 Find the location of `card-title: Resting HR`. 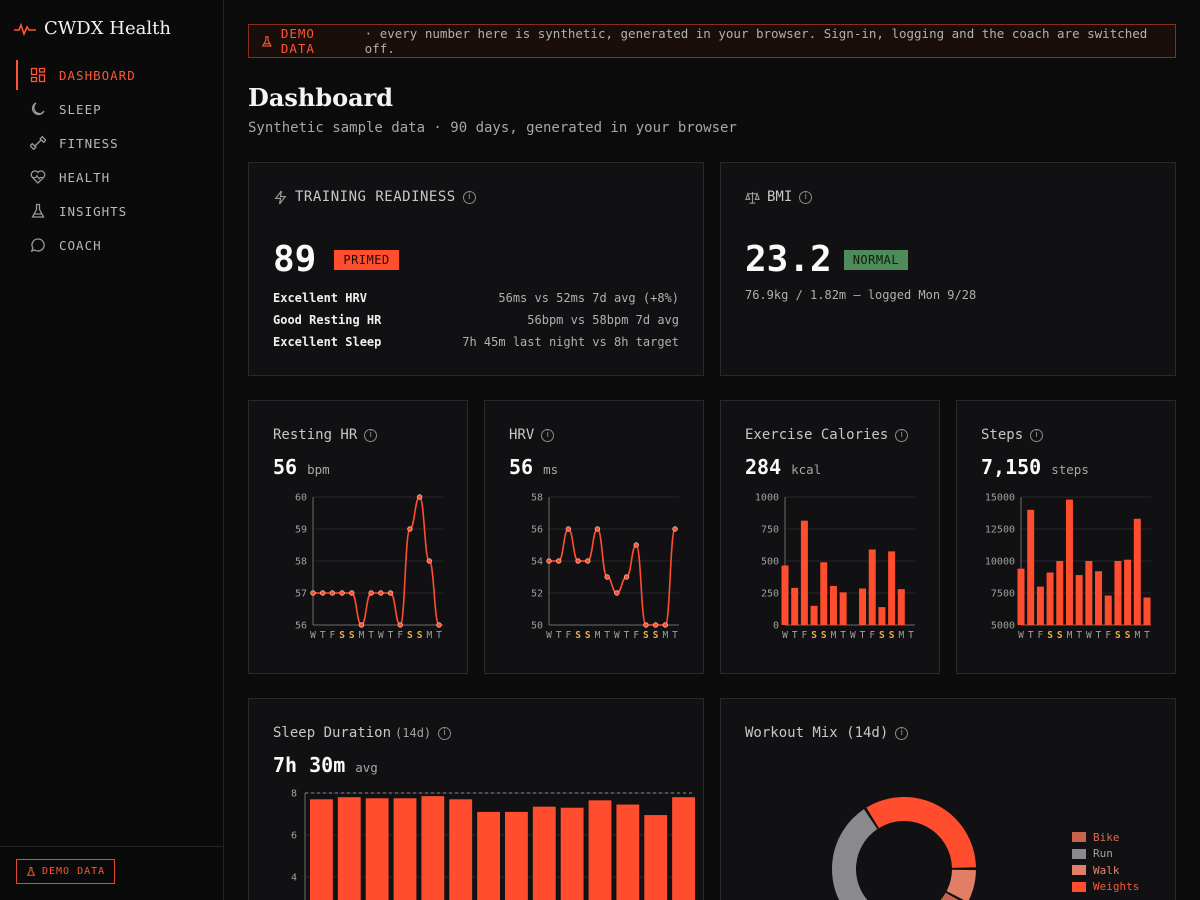

card-title: Resting HR is located at coordinates (315, 435).